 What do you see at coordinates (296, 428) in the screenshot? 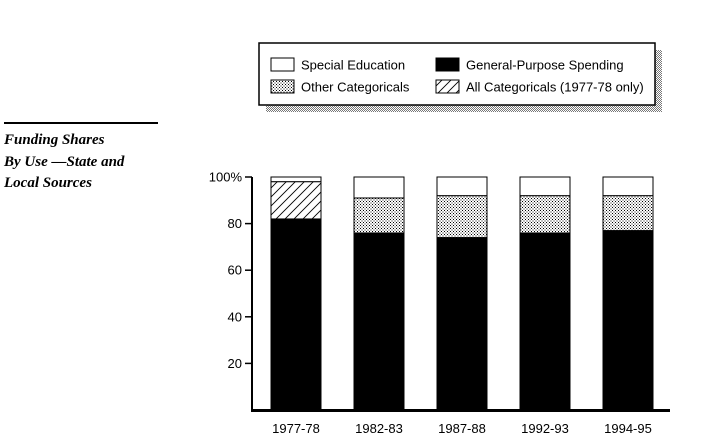
I see `x-tick-label: 1977-78` at bounding box center [296, 428].